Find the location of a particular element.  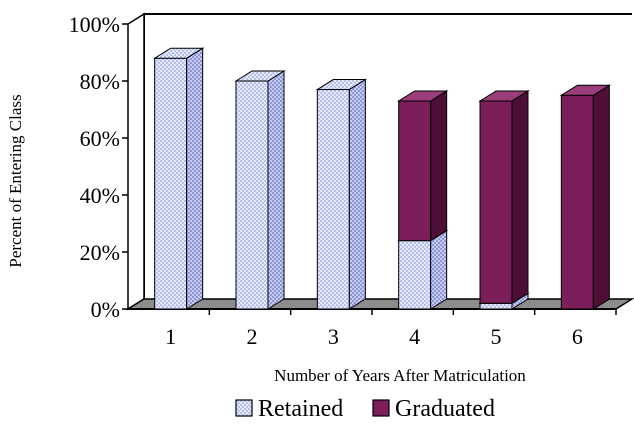

x-tick-label: 6 is located at coordinates (577, 336).